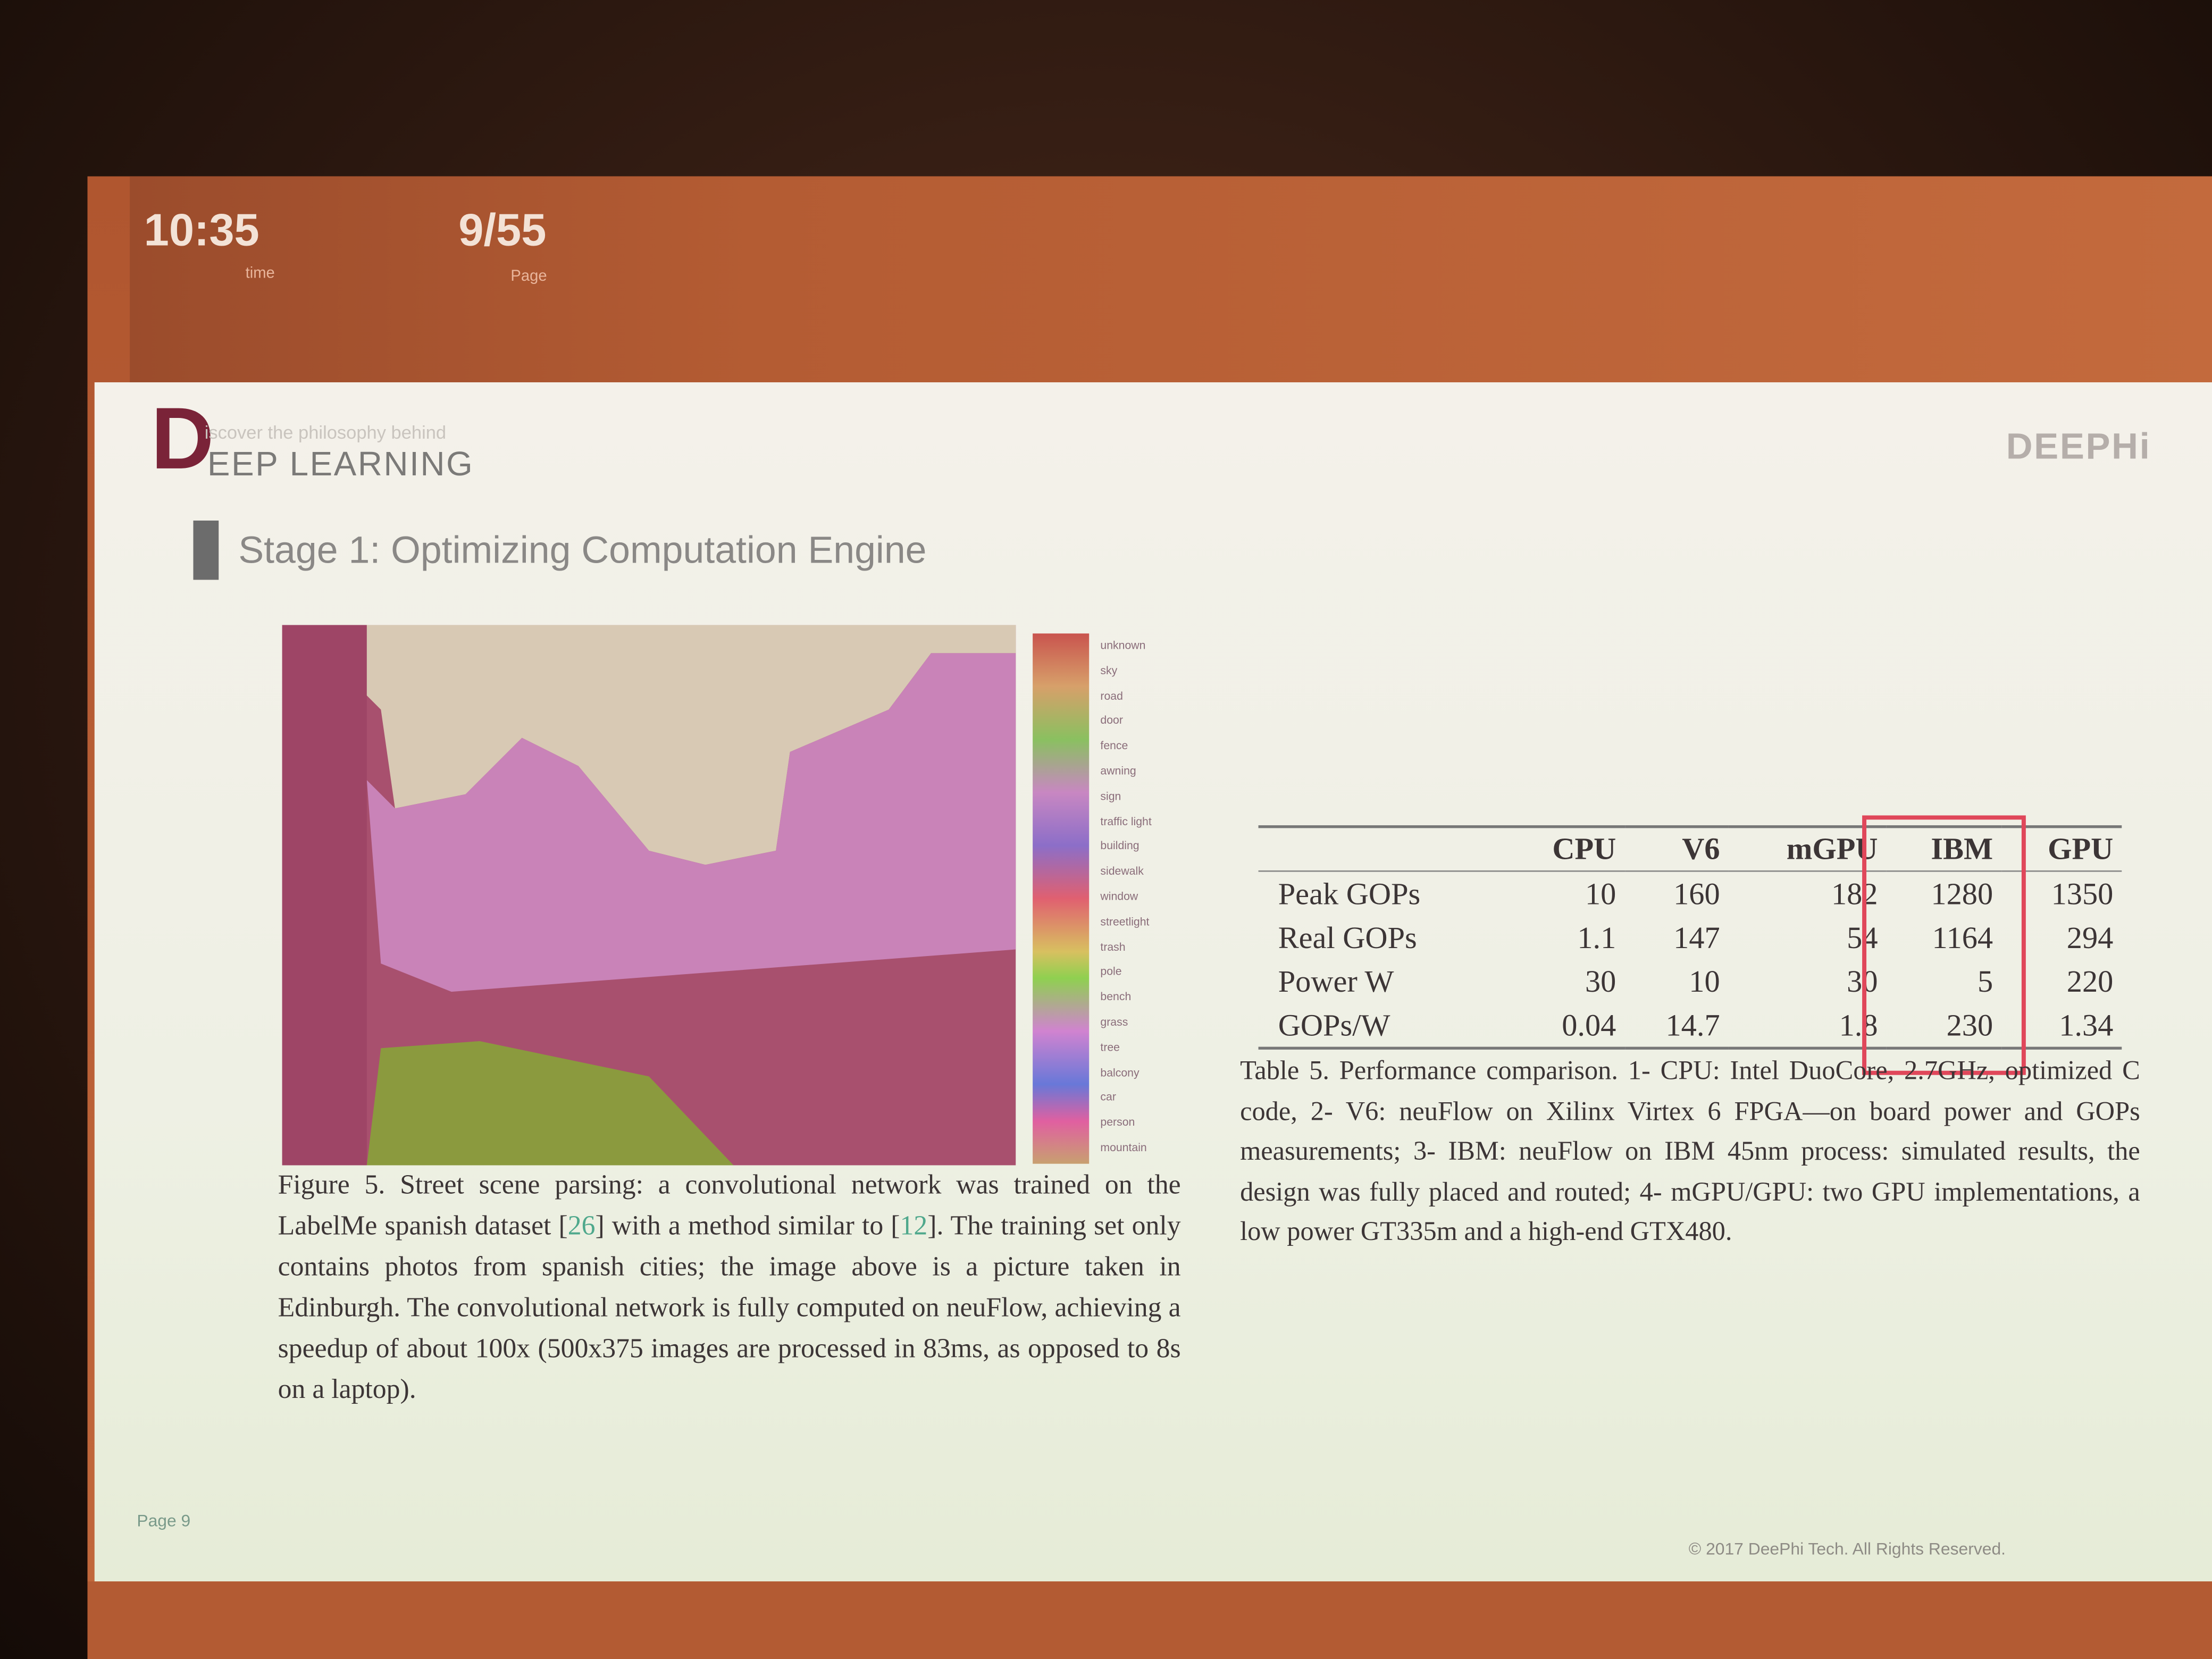 The image size is (2212, 1659). What do you see at coordinates (1565, 848) in the screenshot?
I see `column-header: CPU` at bounding box center [1565, 848].